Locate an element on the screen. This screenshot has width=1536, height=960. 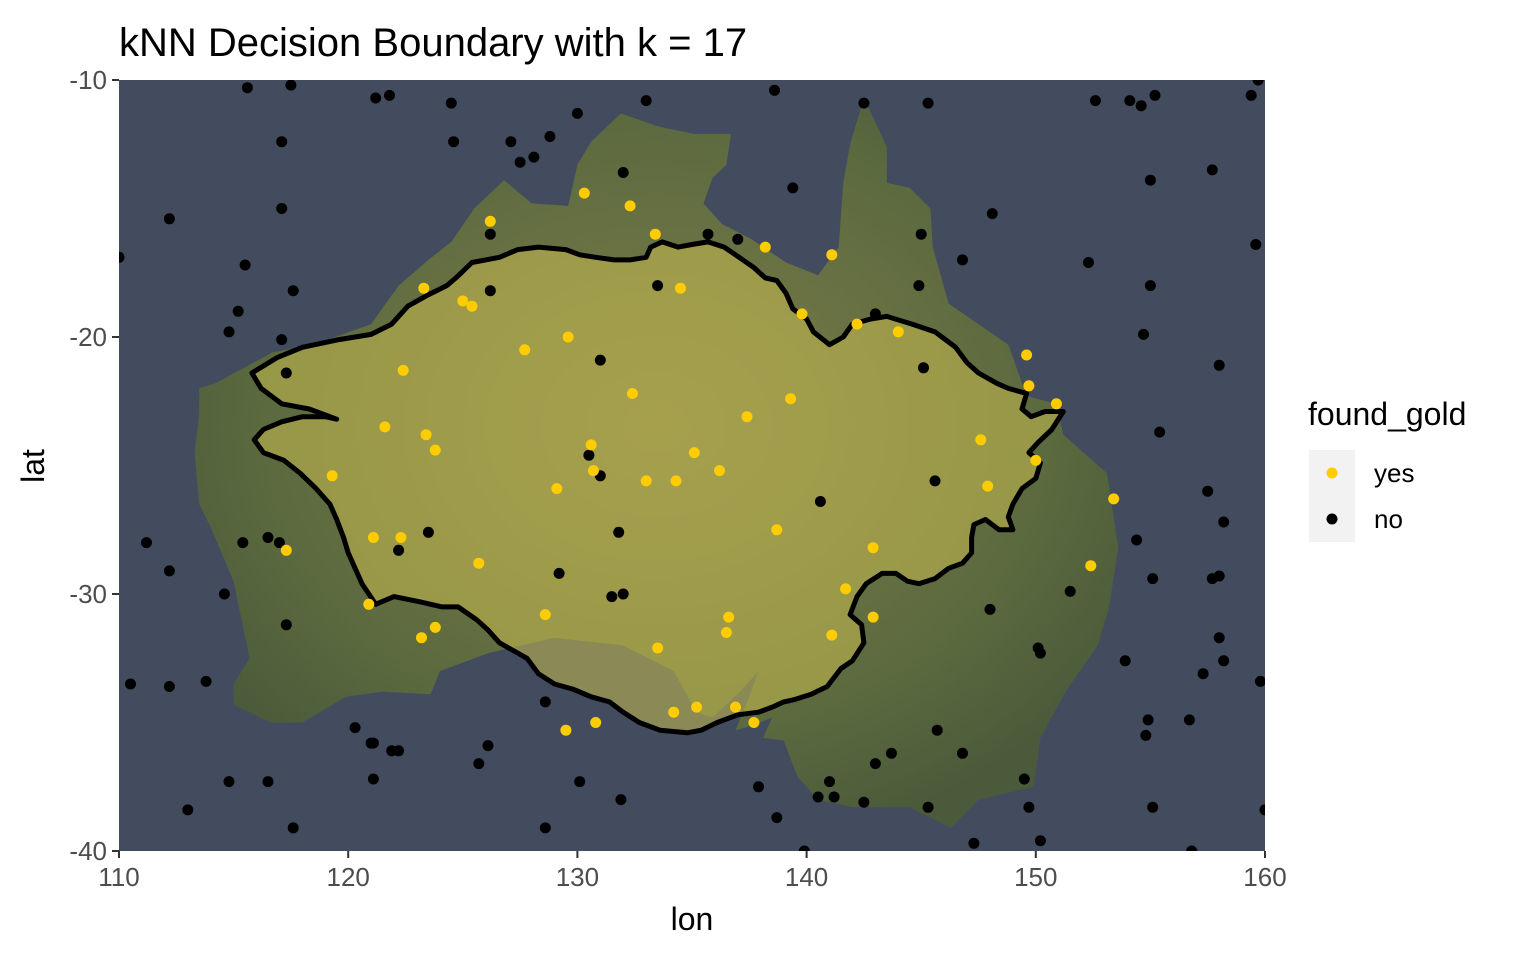
x-tick-label: 140 is located at coordinates (806, 877).